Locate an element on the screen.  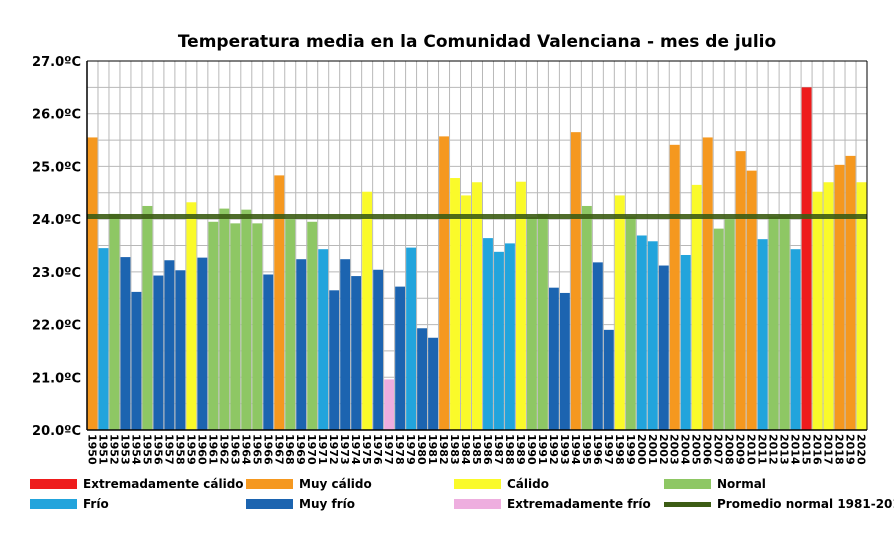
x-tick-label: 2004 is located at coordinates (685, 449).